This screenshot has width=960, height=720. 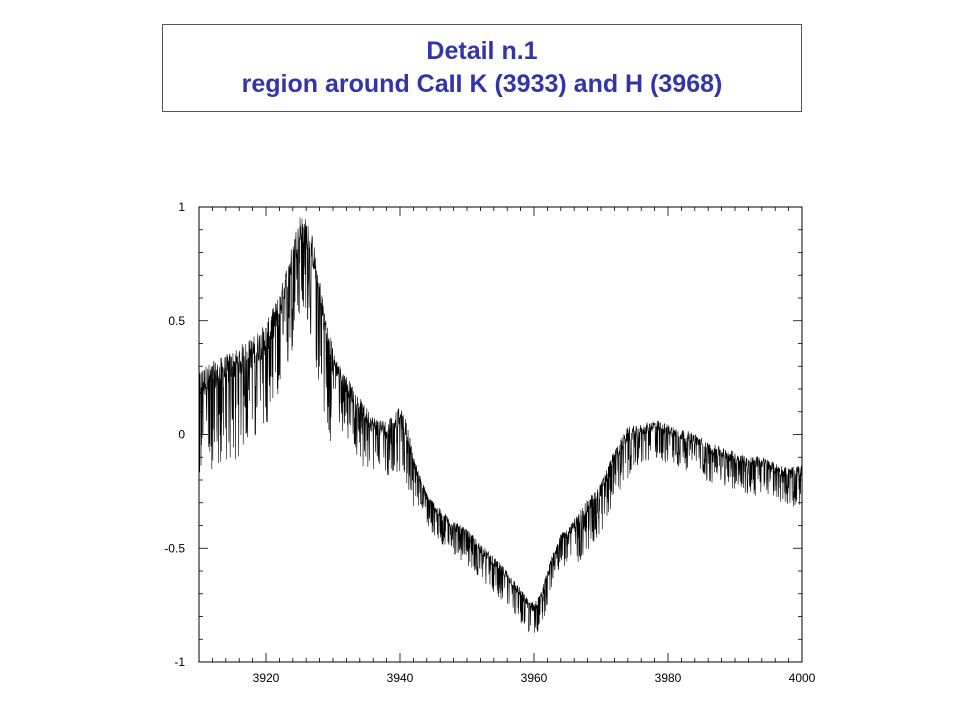 I want to click on x-tick-label: 3980, so click(x=668, y=678).